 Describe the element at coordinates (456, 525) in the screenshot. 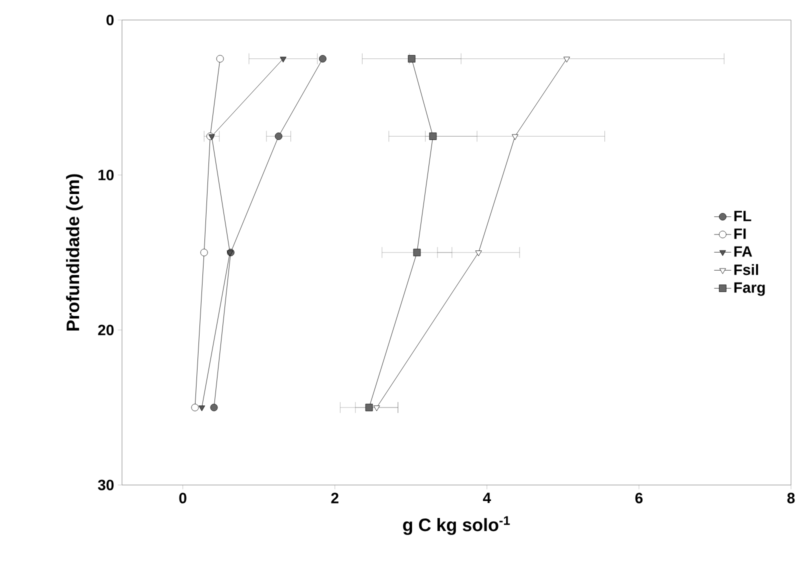

I see `x-axis-title: g C kg solo$^{-1}$` at that location.